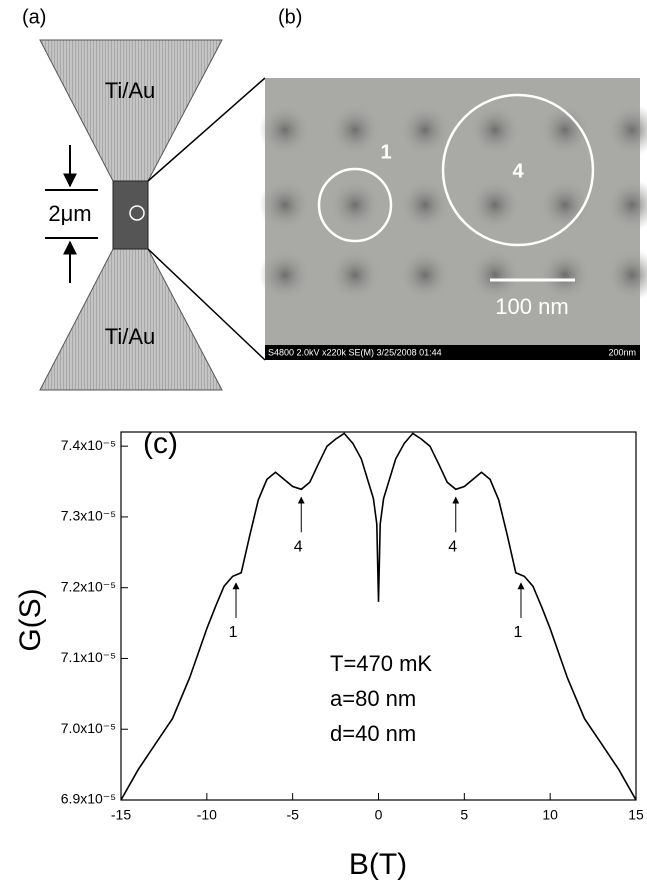 This screenshot has height=892, width=647. What do you see at coordinates (379, 815) in the screenshot?
I see `x-tick-label: 0` at bounding box center [379, 815].